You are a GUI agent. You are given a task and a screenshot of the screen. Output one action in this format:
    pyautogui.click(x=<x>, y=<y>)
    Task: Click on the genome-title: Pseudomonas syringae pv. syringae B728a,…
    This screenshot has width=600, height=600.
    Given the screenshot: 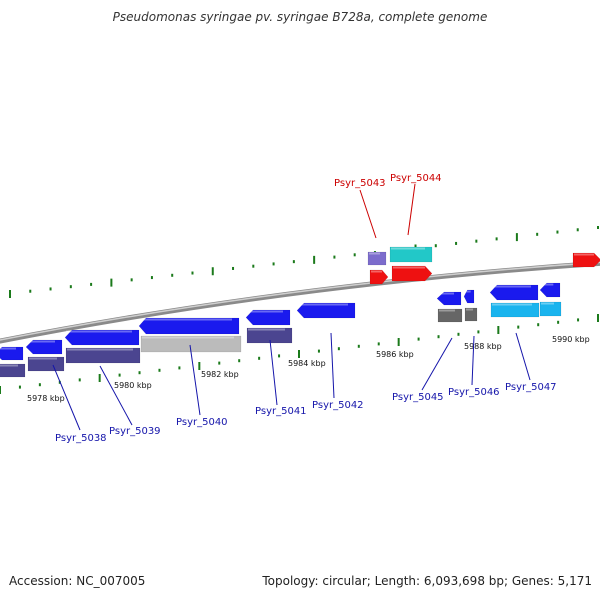 What is the action you would take?
    pyautogui.click(x=300, y=17)
    